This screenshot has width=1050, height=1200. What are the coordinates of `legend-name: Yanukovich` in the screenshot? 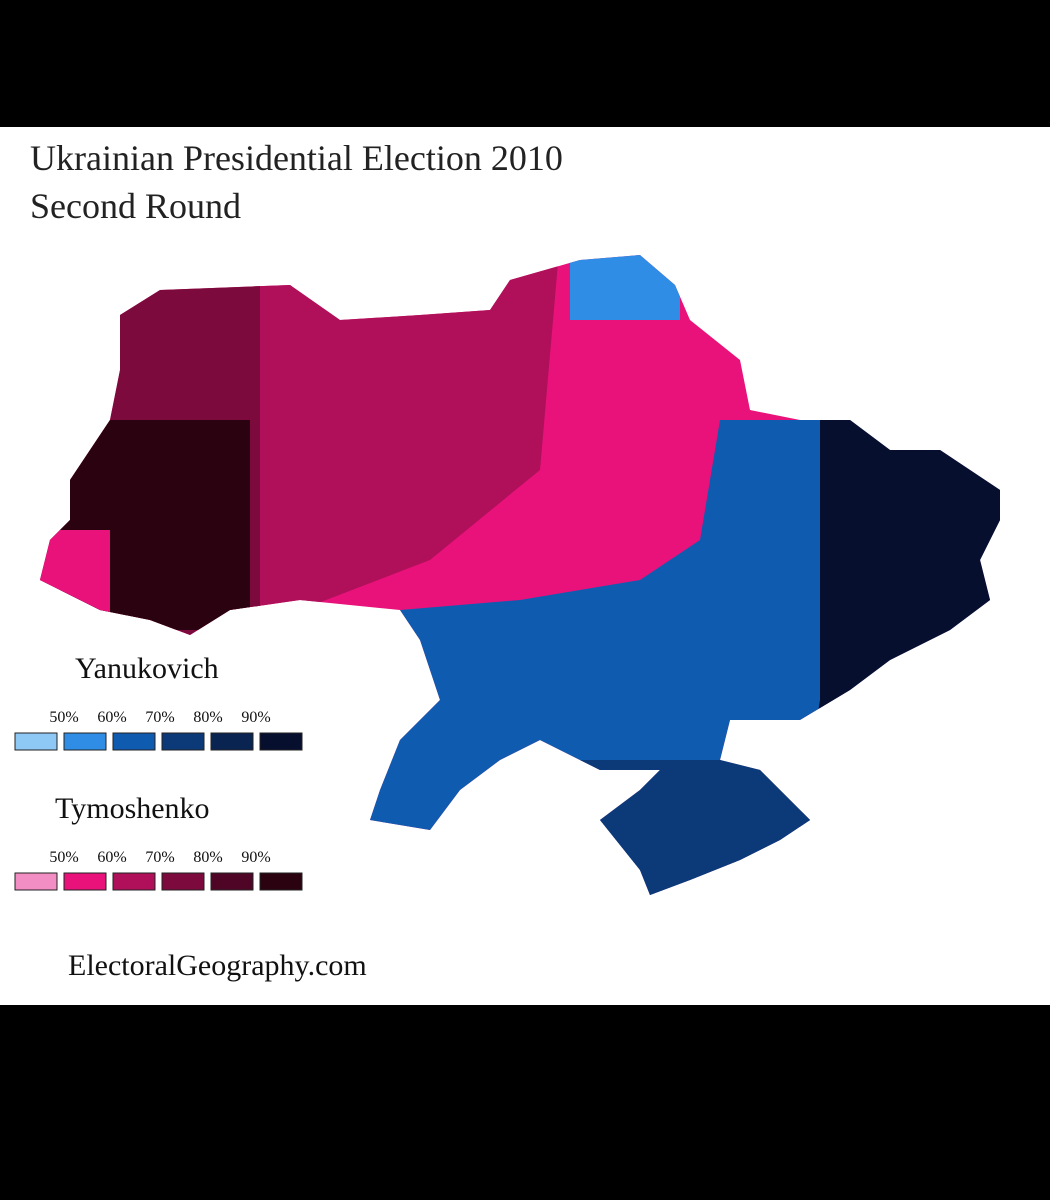 It's located at (147, 668).